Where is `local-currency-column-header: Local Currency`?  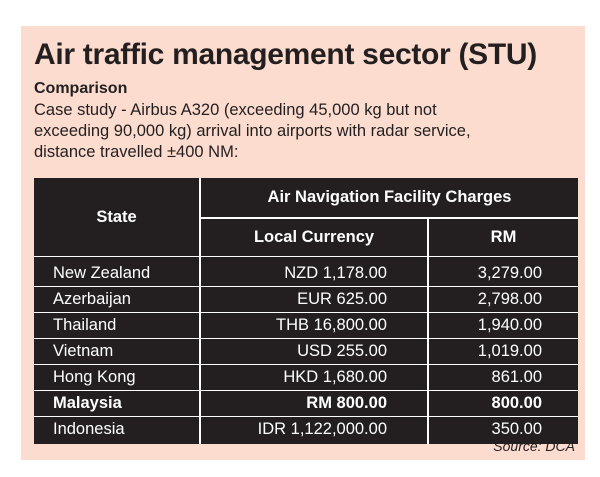
local-currency-column-header: Local Currency is located at coordinates (313, 237).